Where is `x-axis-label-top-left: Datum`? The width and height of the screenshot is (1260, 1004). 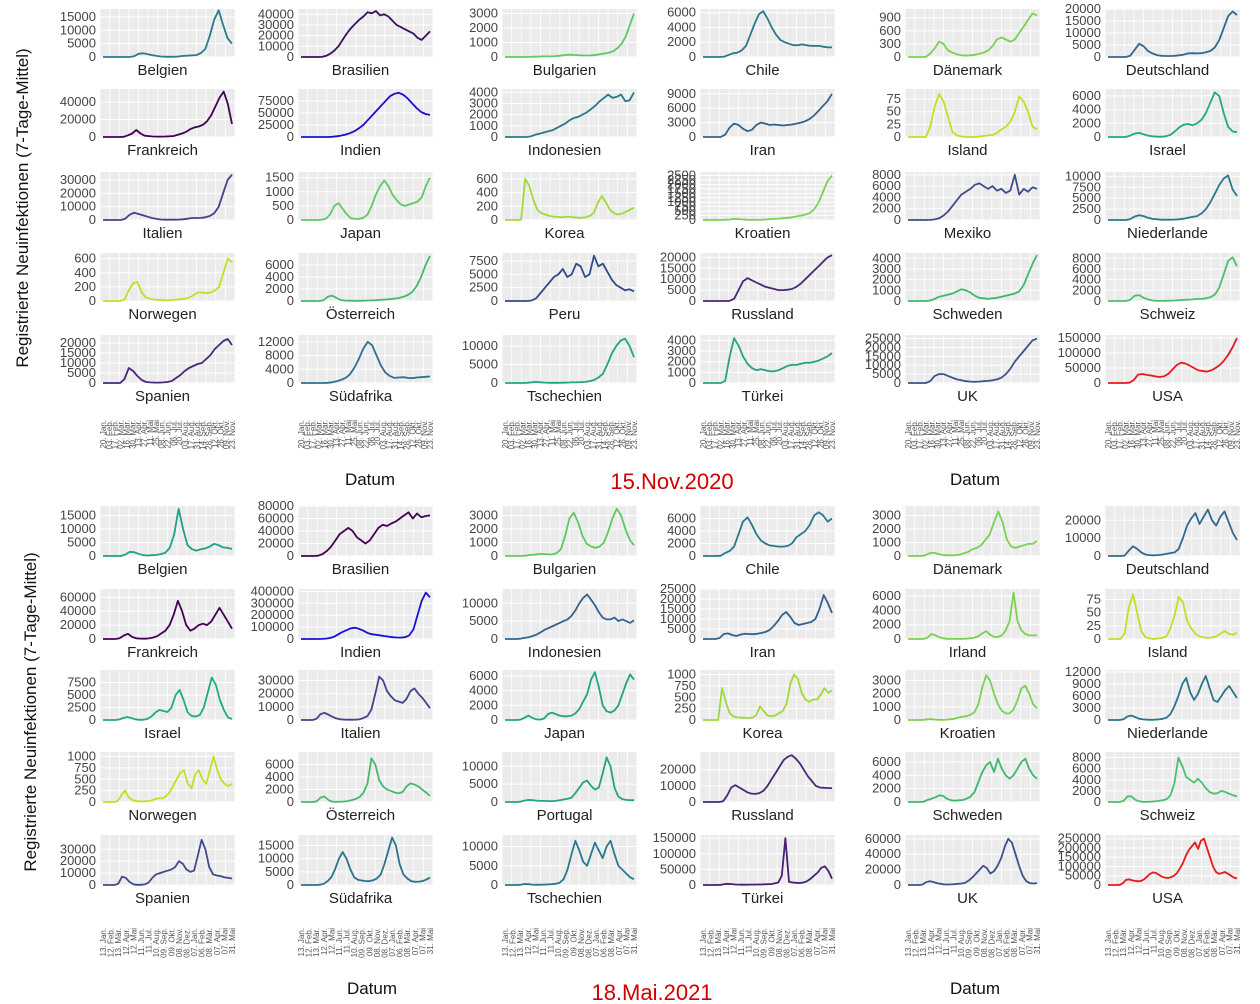 x-axis-label-top-left: Datum is located at coordinates (370, 479).